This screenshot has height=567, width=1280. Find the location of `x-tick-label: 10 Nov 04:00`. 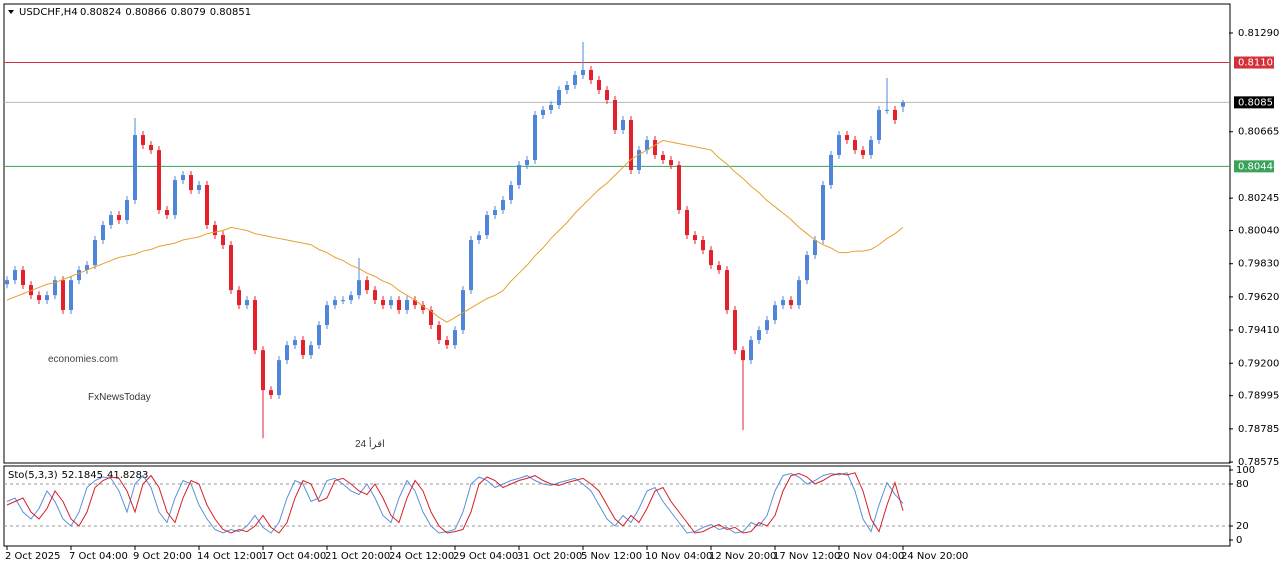

x-tick-label: 10 Nov 04:00 is located at coordinates (678, 556).